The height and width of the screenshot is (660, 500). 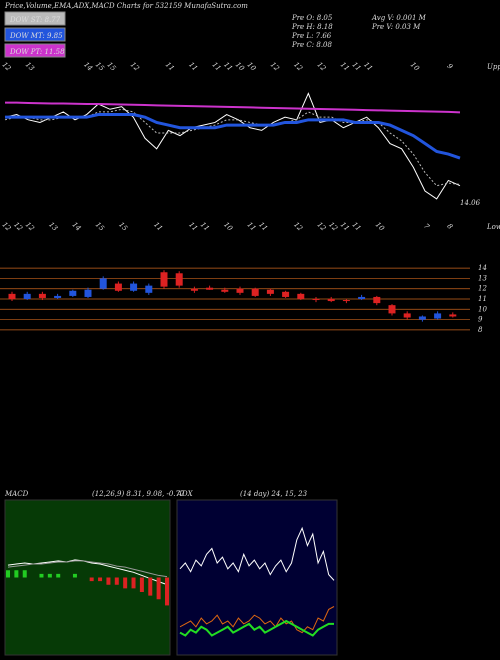 I want to click on y-tick-label: 11, so click(x=482, y=299).